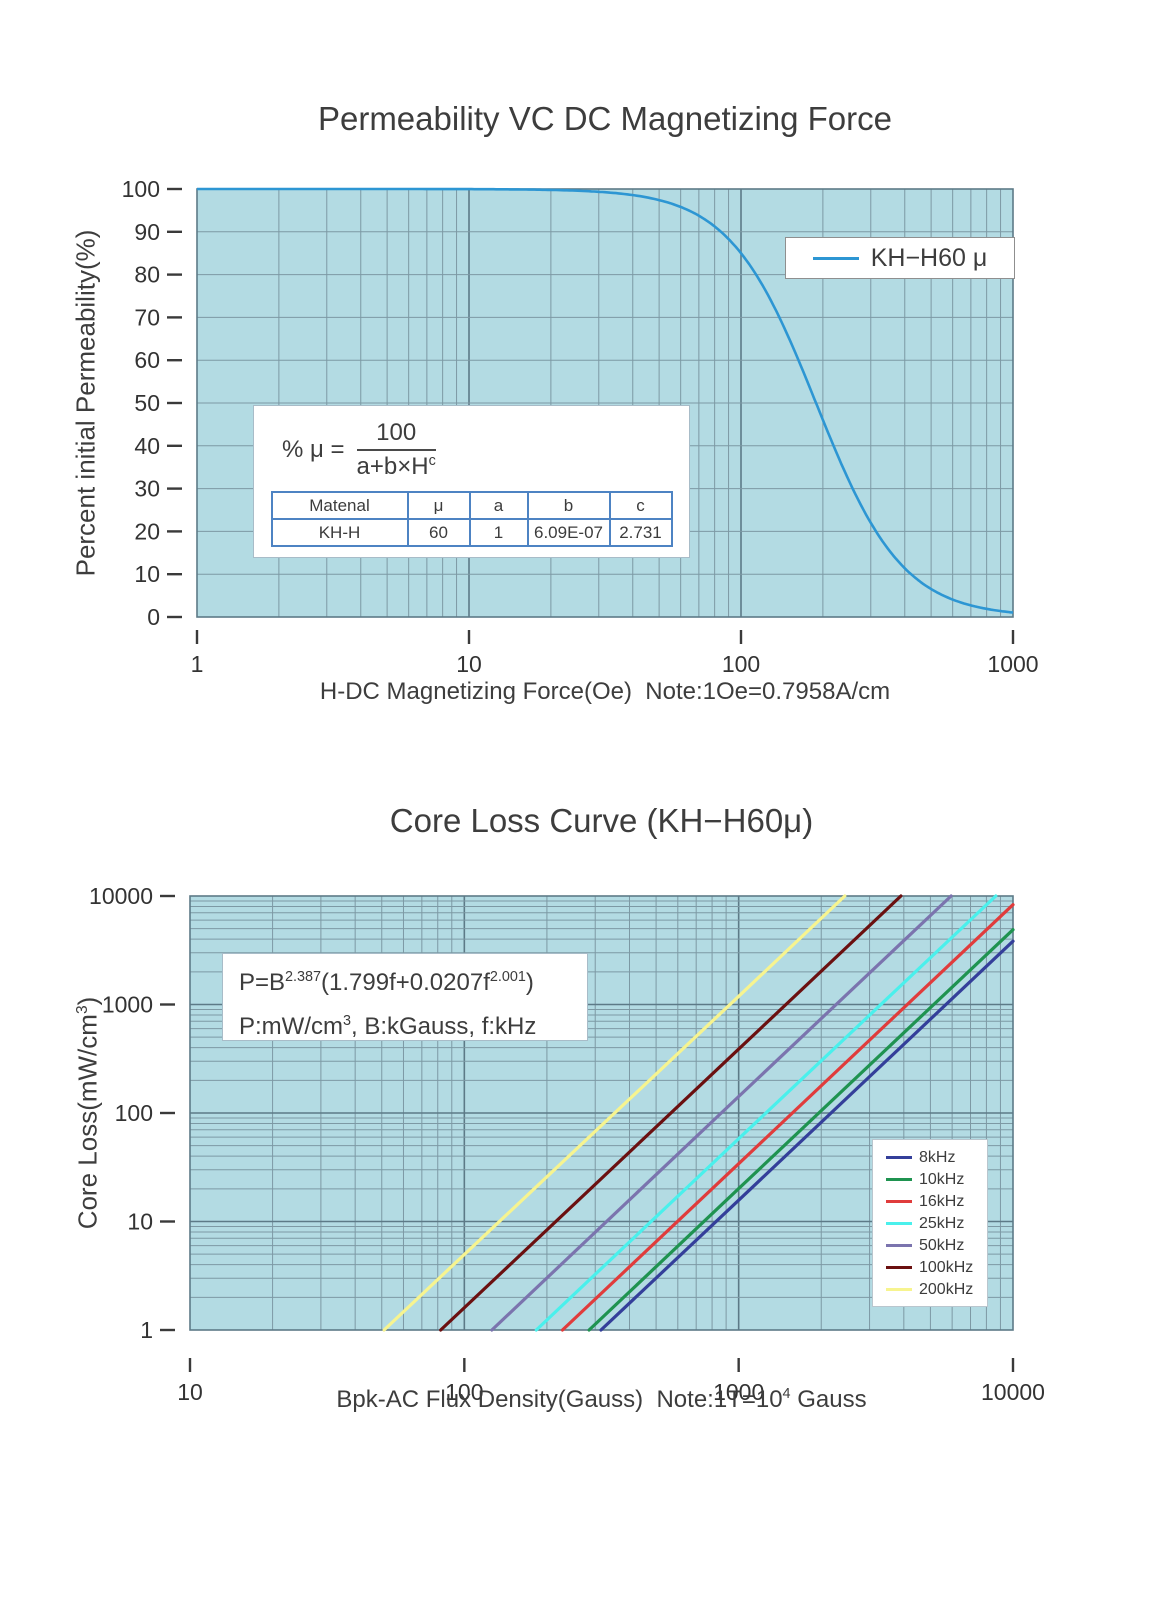  I want to click on param-header-cell: μ, so click(438, 506).